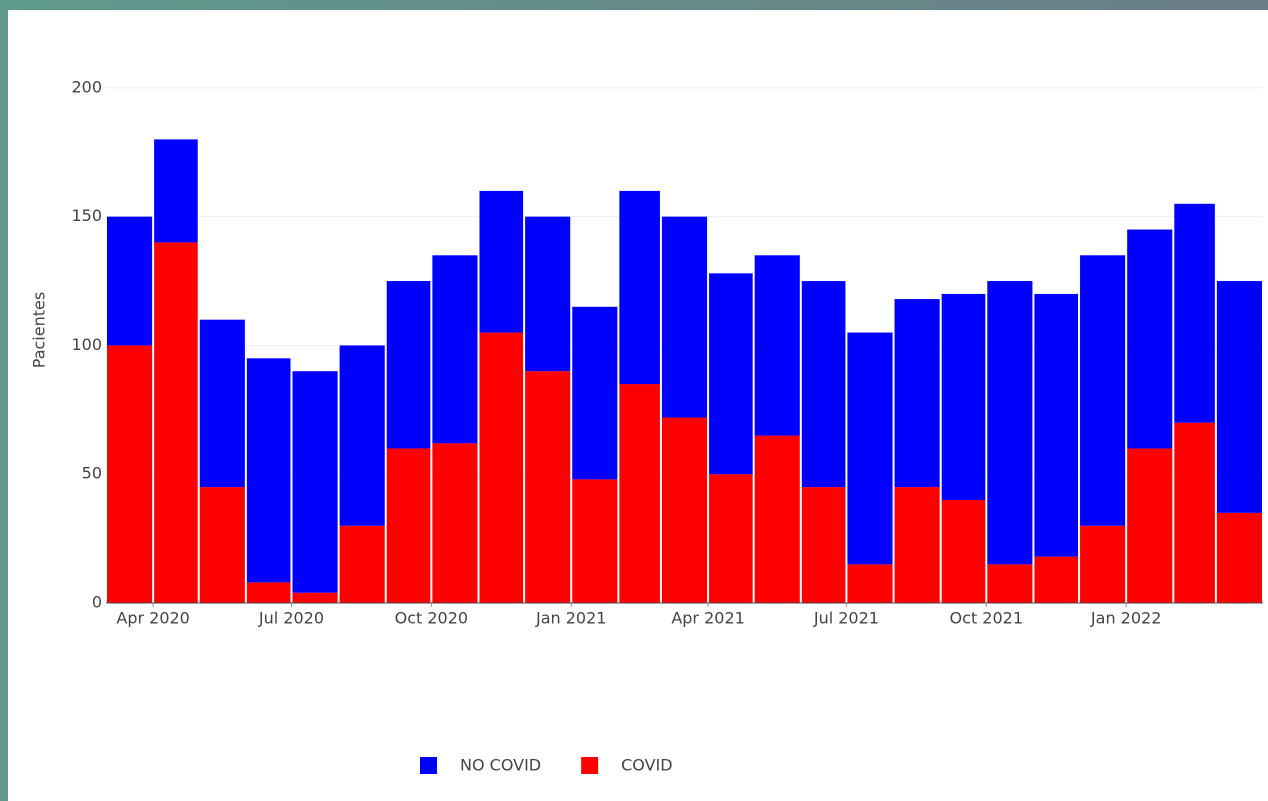  What do you see at coordinates (986, 618) in the screenshot?
I see `x-tick-label: Oct 2021` at bounding box center [986, 618].